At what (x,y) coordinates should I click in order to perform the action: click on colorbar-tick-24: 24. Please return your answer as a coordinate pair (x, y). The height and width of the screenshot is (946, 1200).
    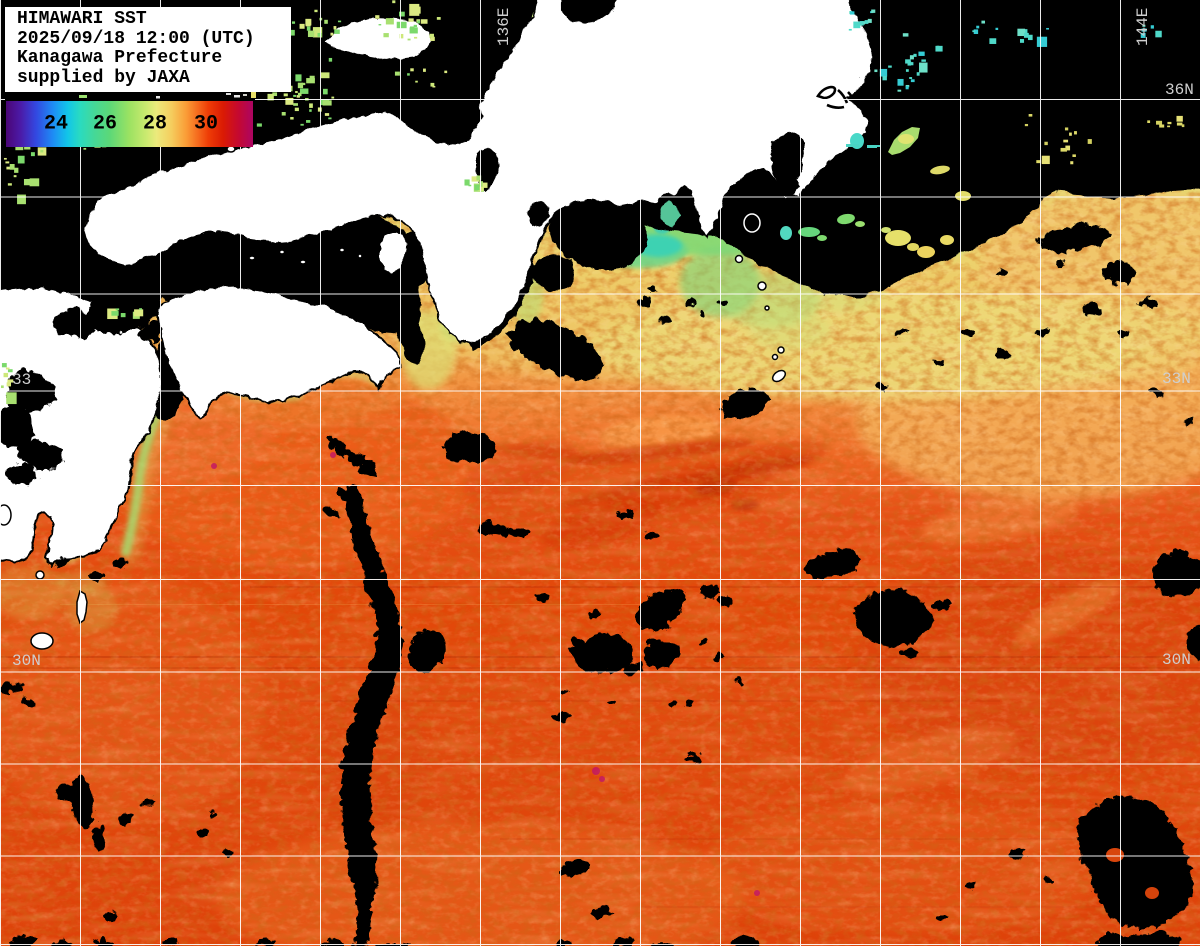
    Looking at the image, I should click on (56, 124).